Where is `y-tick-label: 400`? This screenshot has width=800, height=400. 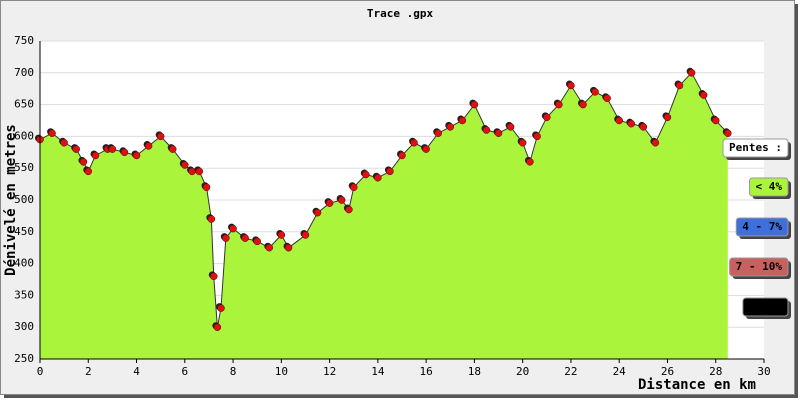
y-tick-label: 400 is located at coordinates (24, 263).